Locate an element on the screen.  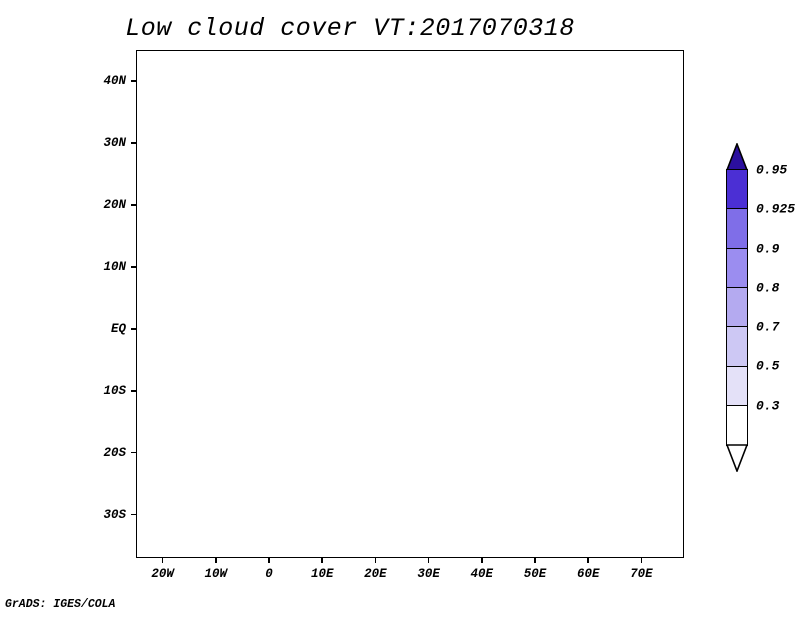
colorbar-tick-label: 0.5 is located at coordinates (768, 366).